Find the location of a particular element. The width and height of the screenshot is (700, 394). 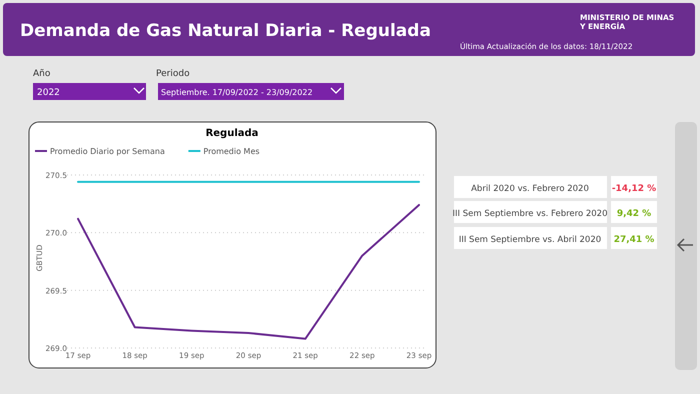

text: Demanda de Gas Natural Diaria - Regulada is located at coordinates (225, 31).